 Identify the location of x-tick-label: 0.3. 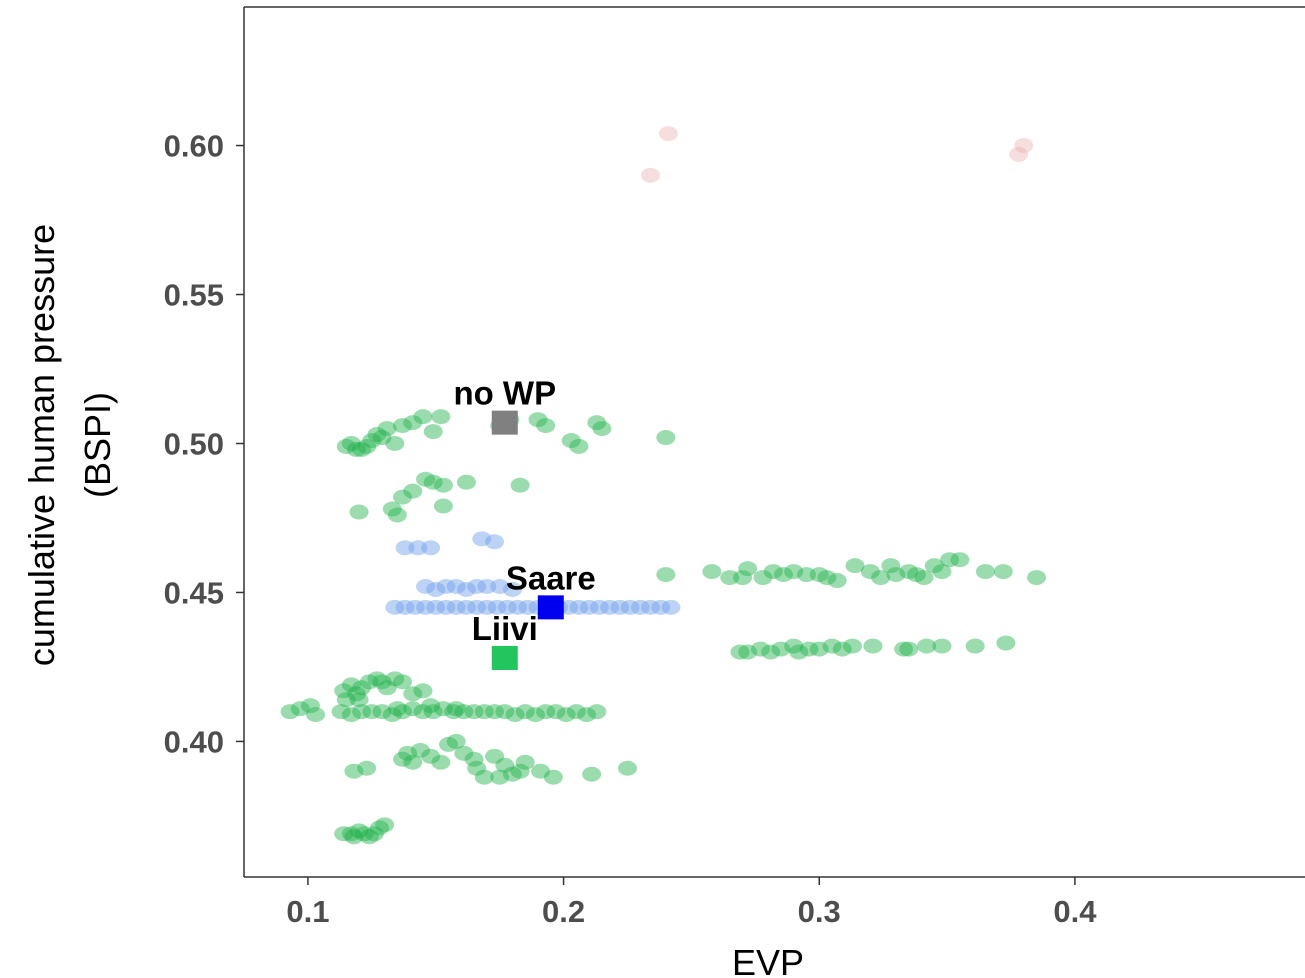
(819, 911).